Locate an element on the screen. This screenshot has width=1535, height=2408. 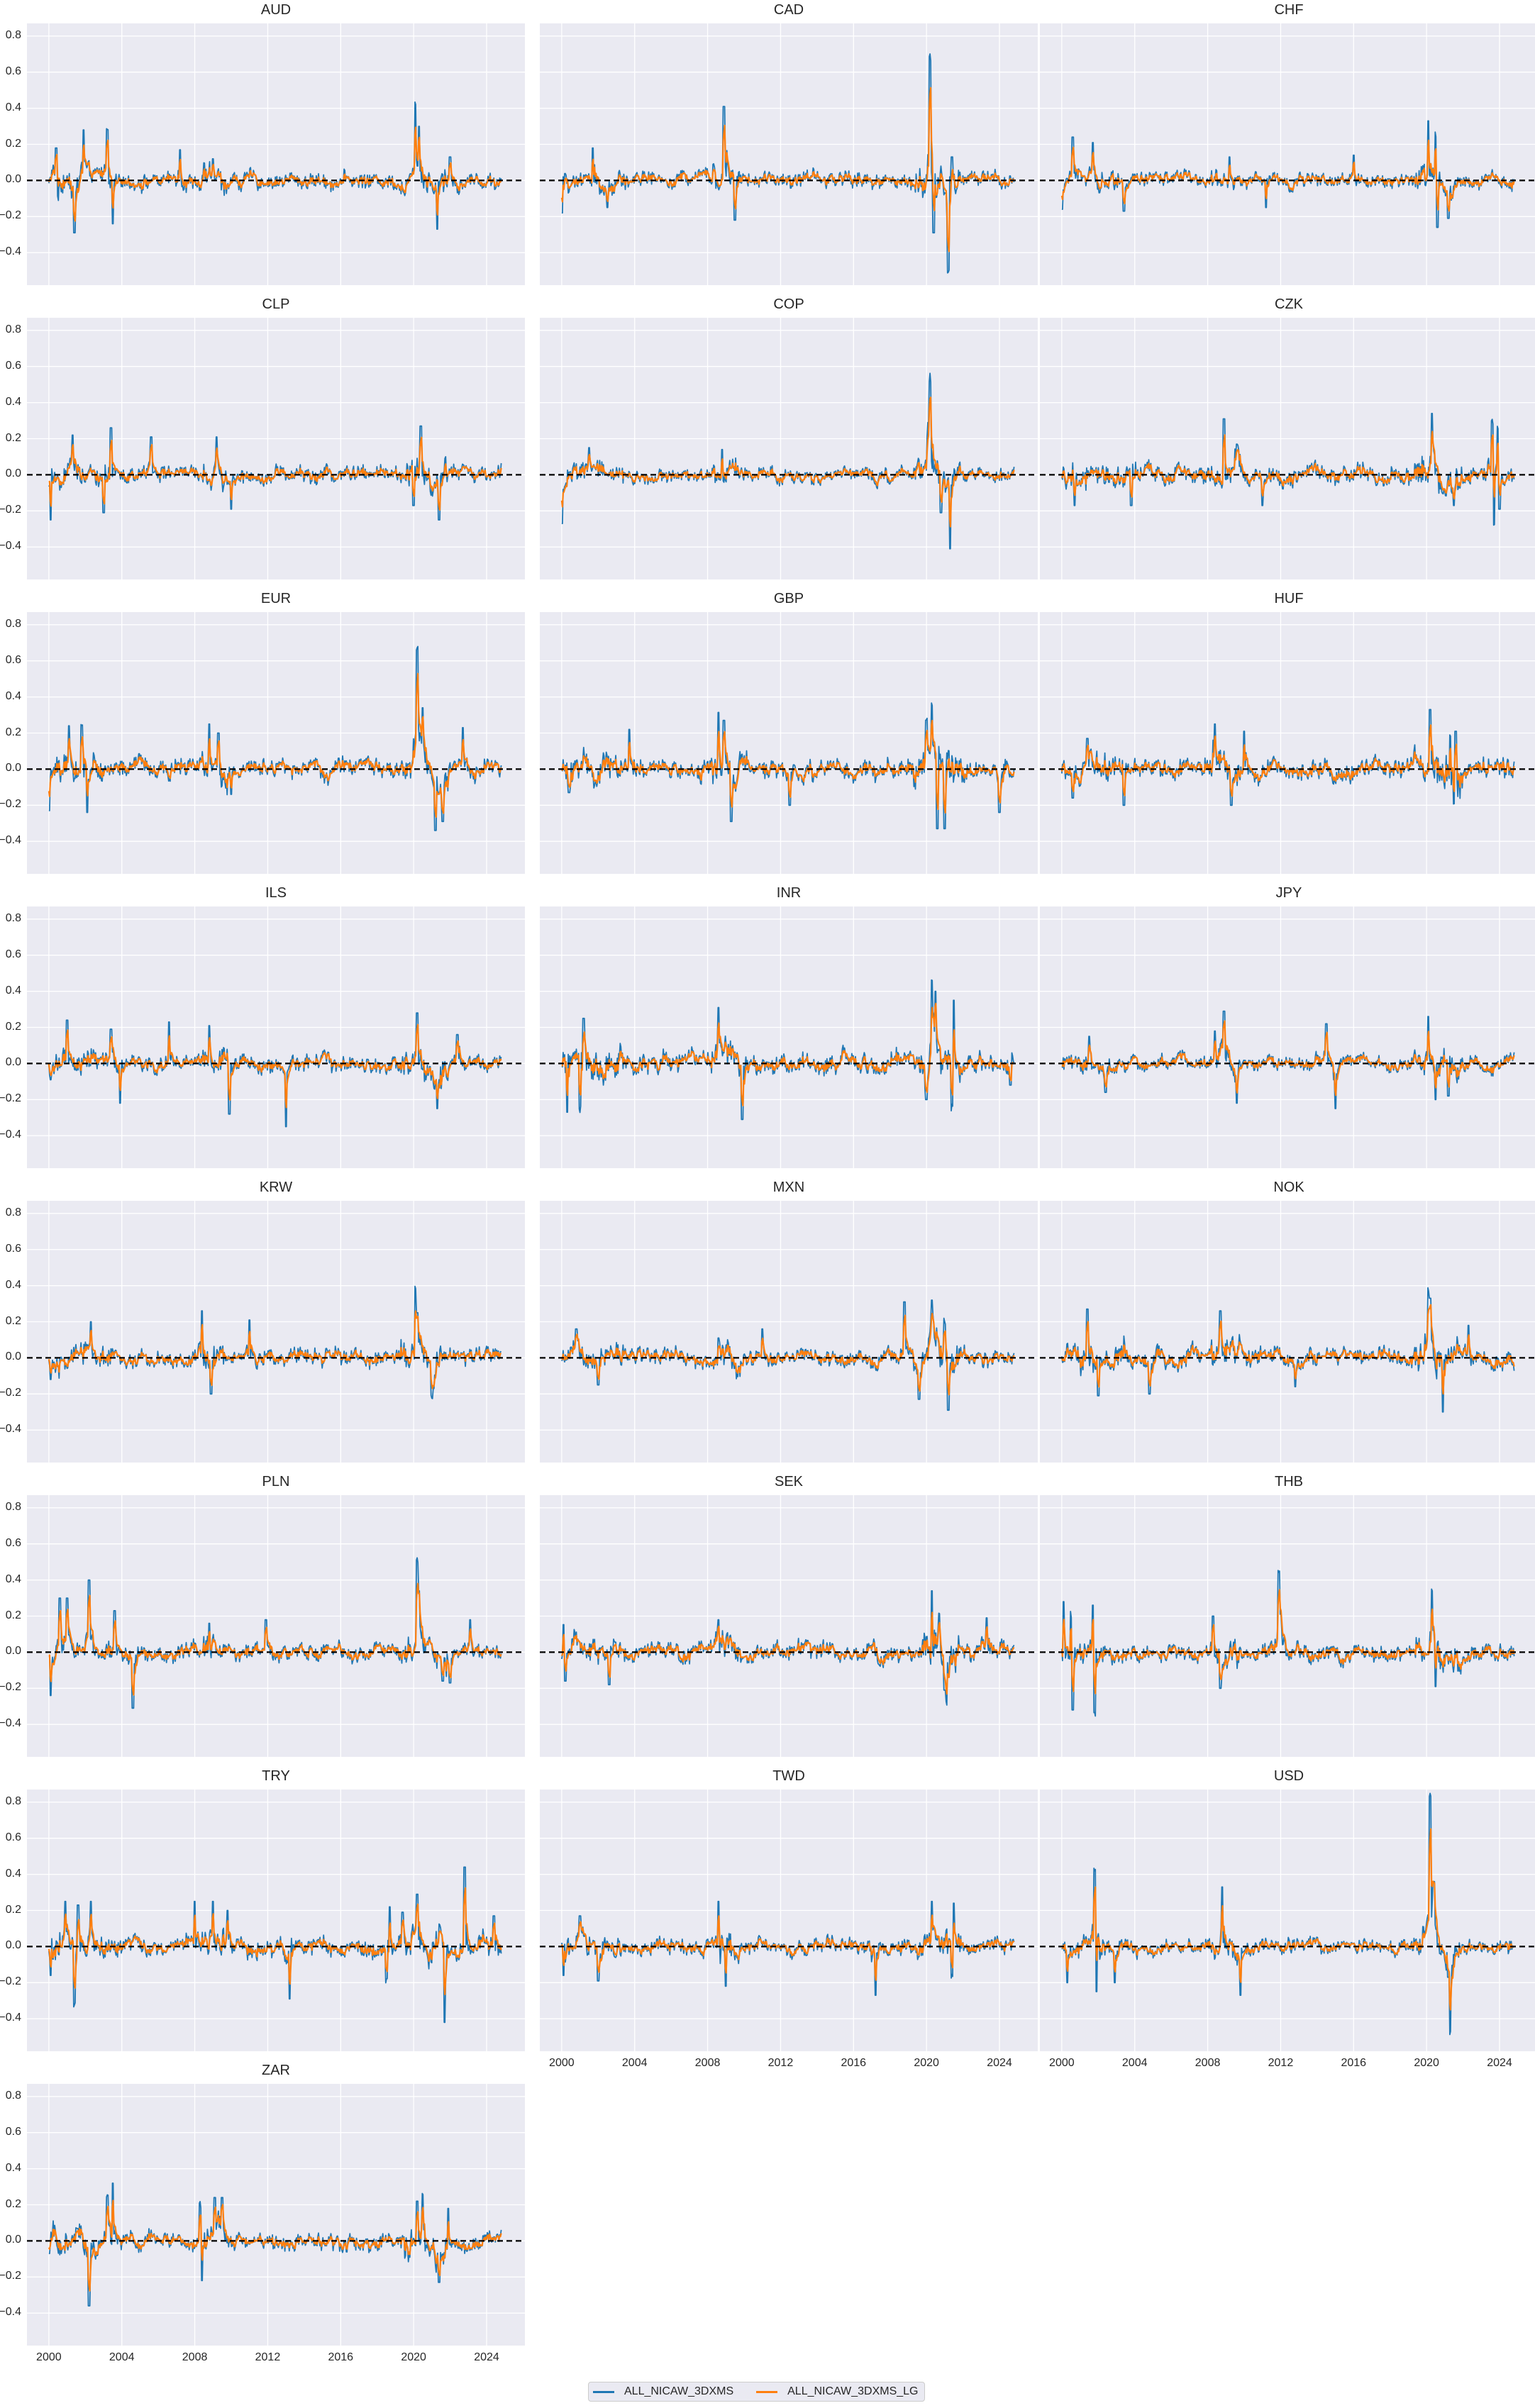
facet-panel-pln: PLN 0.8 0.6 0.4 0.2 0.0 −0.2 −0.4 is located at coordinates (262, 1616).